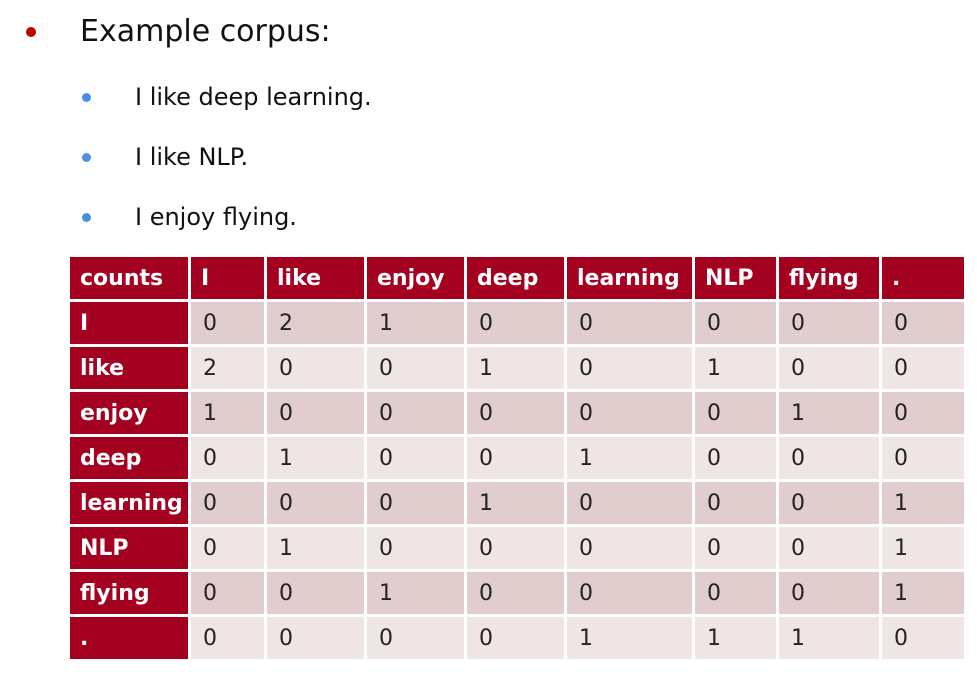  Describe the element at coordinates (129, 323) in the screenshot. I see `row-header: I` at that location.